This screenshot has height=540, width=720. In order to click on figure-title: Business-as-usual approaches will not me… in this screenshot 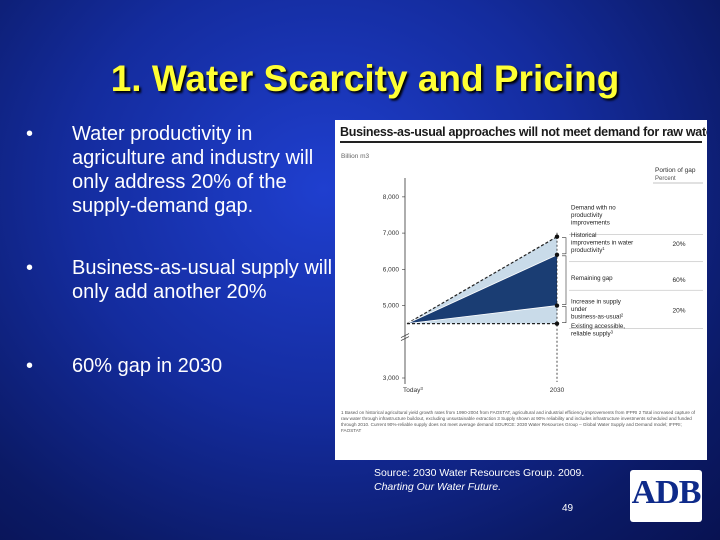, I will do `click(523, 134)`.